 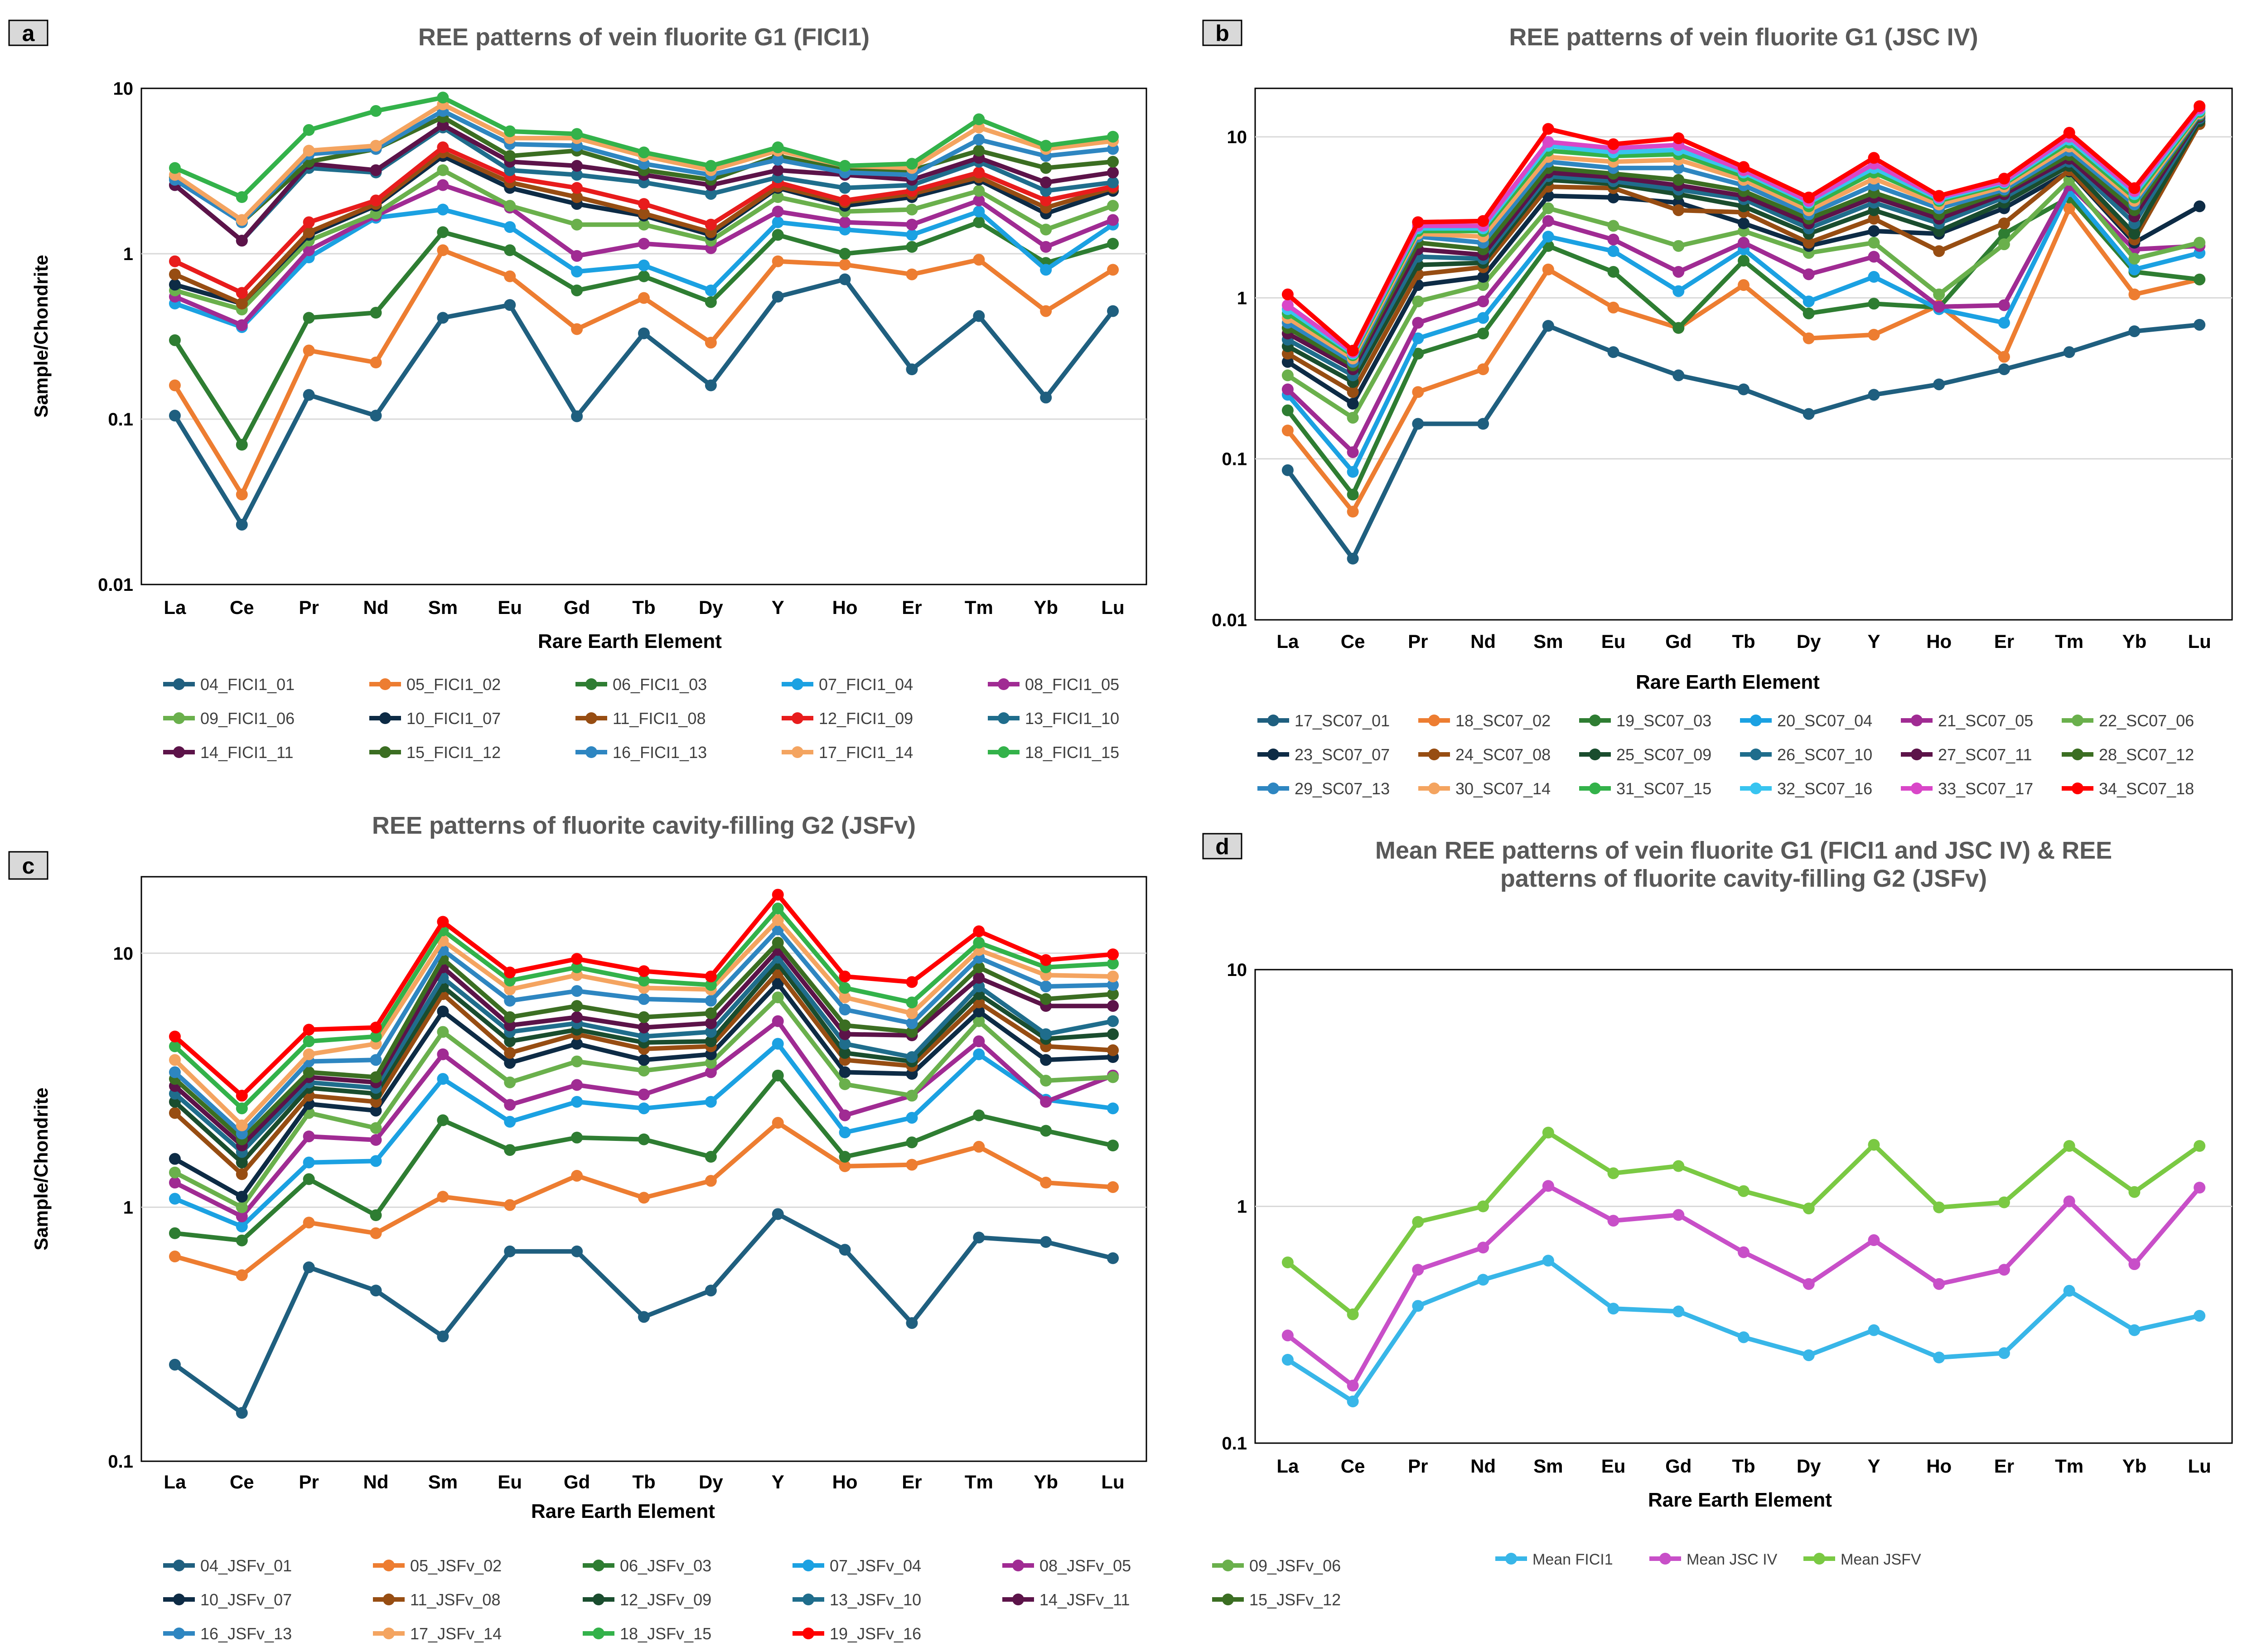 What do you see at coordinates (1222, 846) in the screenshot?
I see `panel-label-box` at bounding box center [1222, 846].